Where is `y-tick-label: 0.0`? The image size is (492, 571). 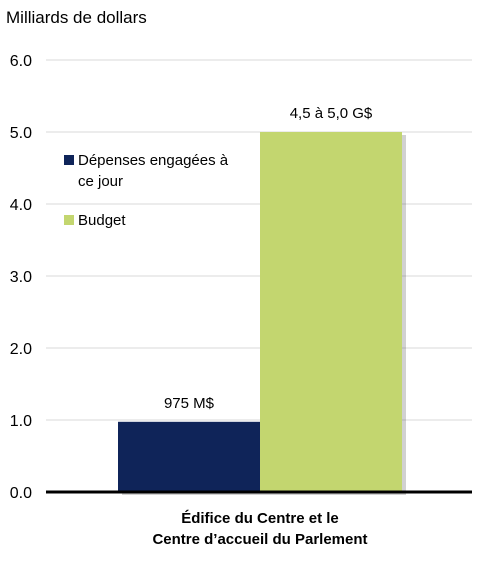 y-tick-label: 0.0 is located at coordinates (21, 493).